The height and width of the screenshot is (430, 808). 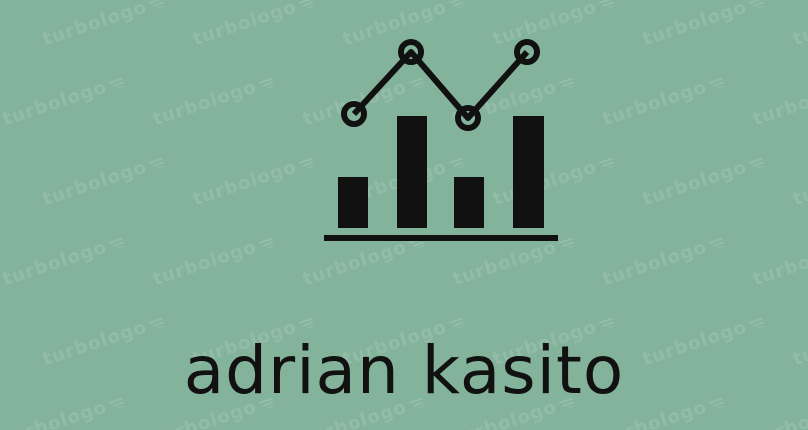 I want to click on bar-line-chart-icon, so click(x=441, y=140).